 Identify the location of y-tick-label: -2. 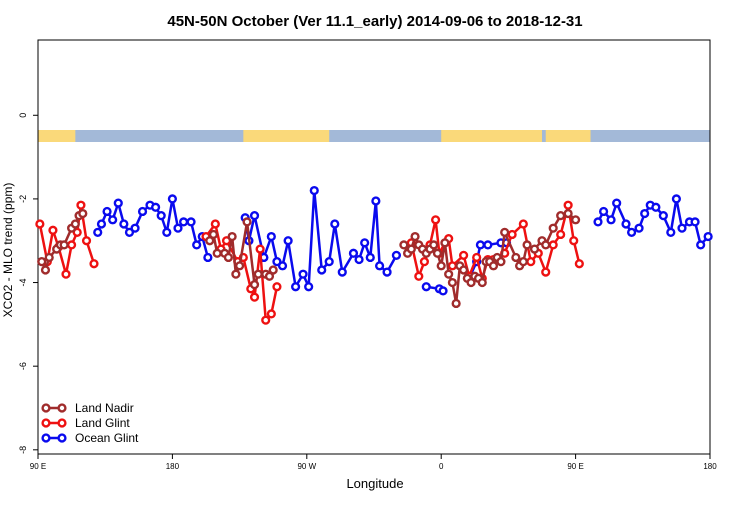
(23, 199).